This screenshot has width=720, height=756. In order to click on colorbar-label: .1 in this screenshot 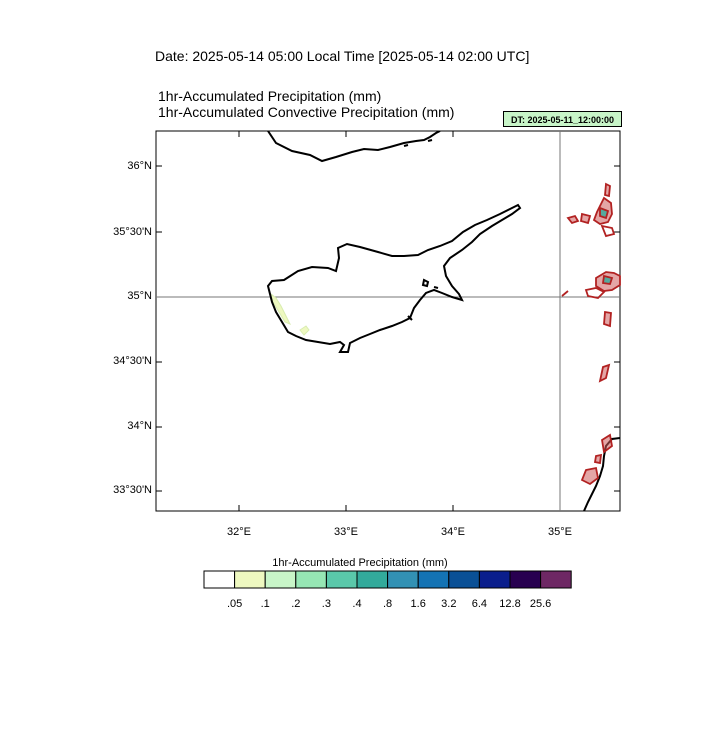, I will do `click(265, 604)`.